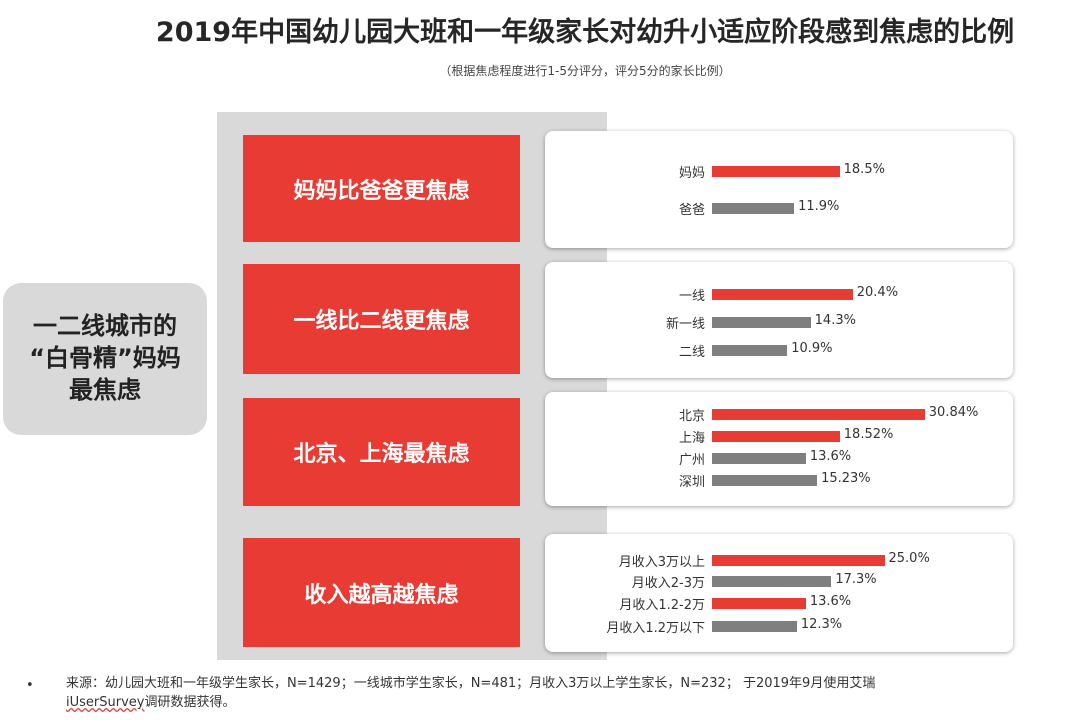 This screenshot has height=722, width=1080. I want to click on category-label: 深圳, so click(691, 482).